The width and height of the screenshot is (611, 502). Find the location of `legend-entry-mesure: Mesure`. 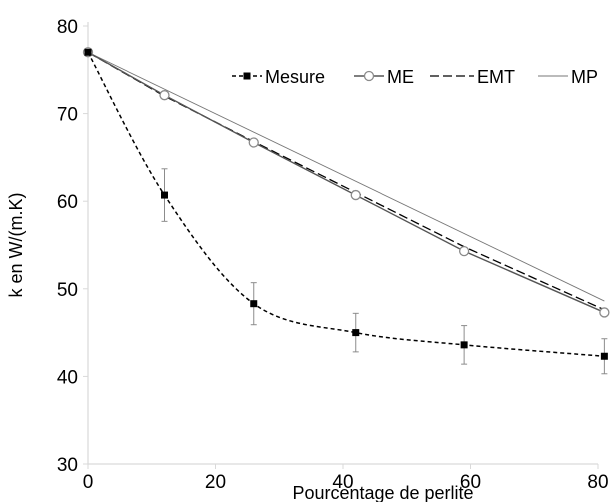

legend-entry-mesure: Mesure is located at coordinates (278, 77).